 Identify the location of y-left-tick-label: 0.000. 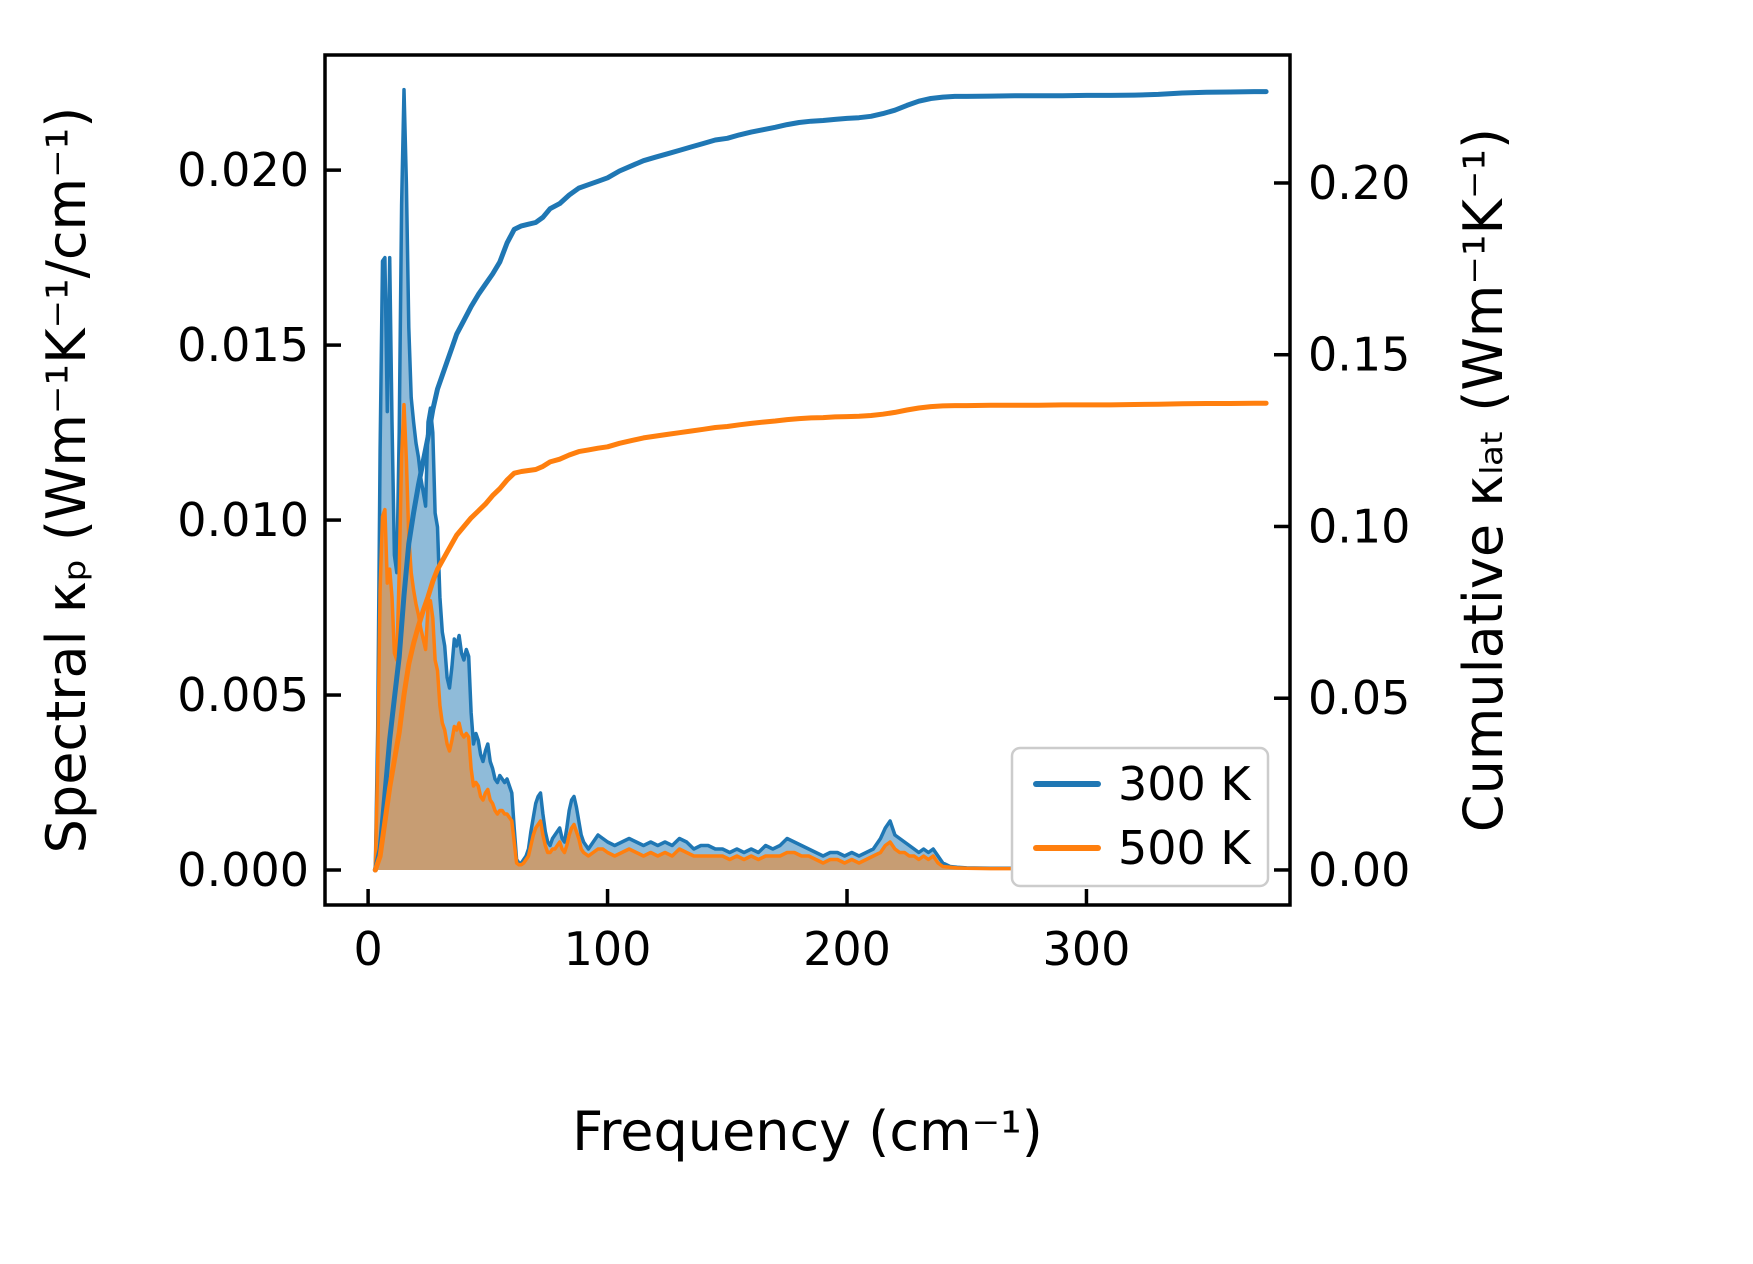
(243, 870).